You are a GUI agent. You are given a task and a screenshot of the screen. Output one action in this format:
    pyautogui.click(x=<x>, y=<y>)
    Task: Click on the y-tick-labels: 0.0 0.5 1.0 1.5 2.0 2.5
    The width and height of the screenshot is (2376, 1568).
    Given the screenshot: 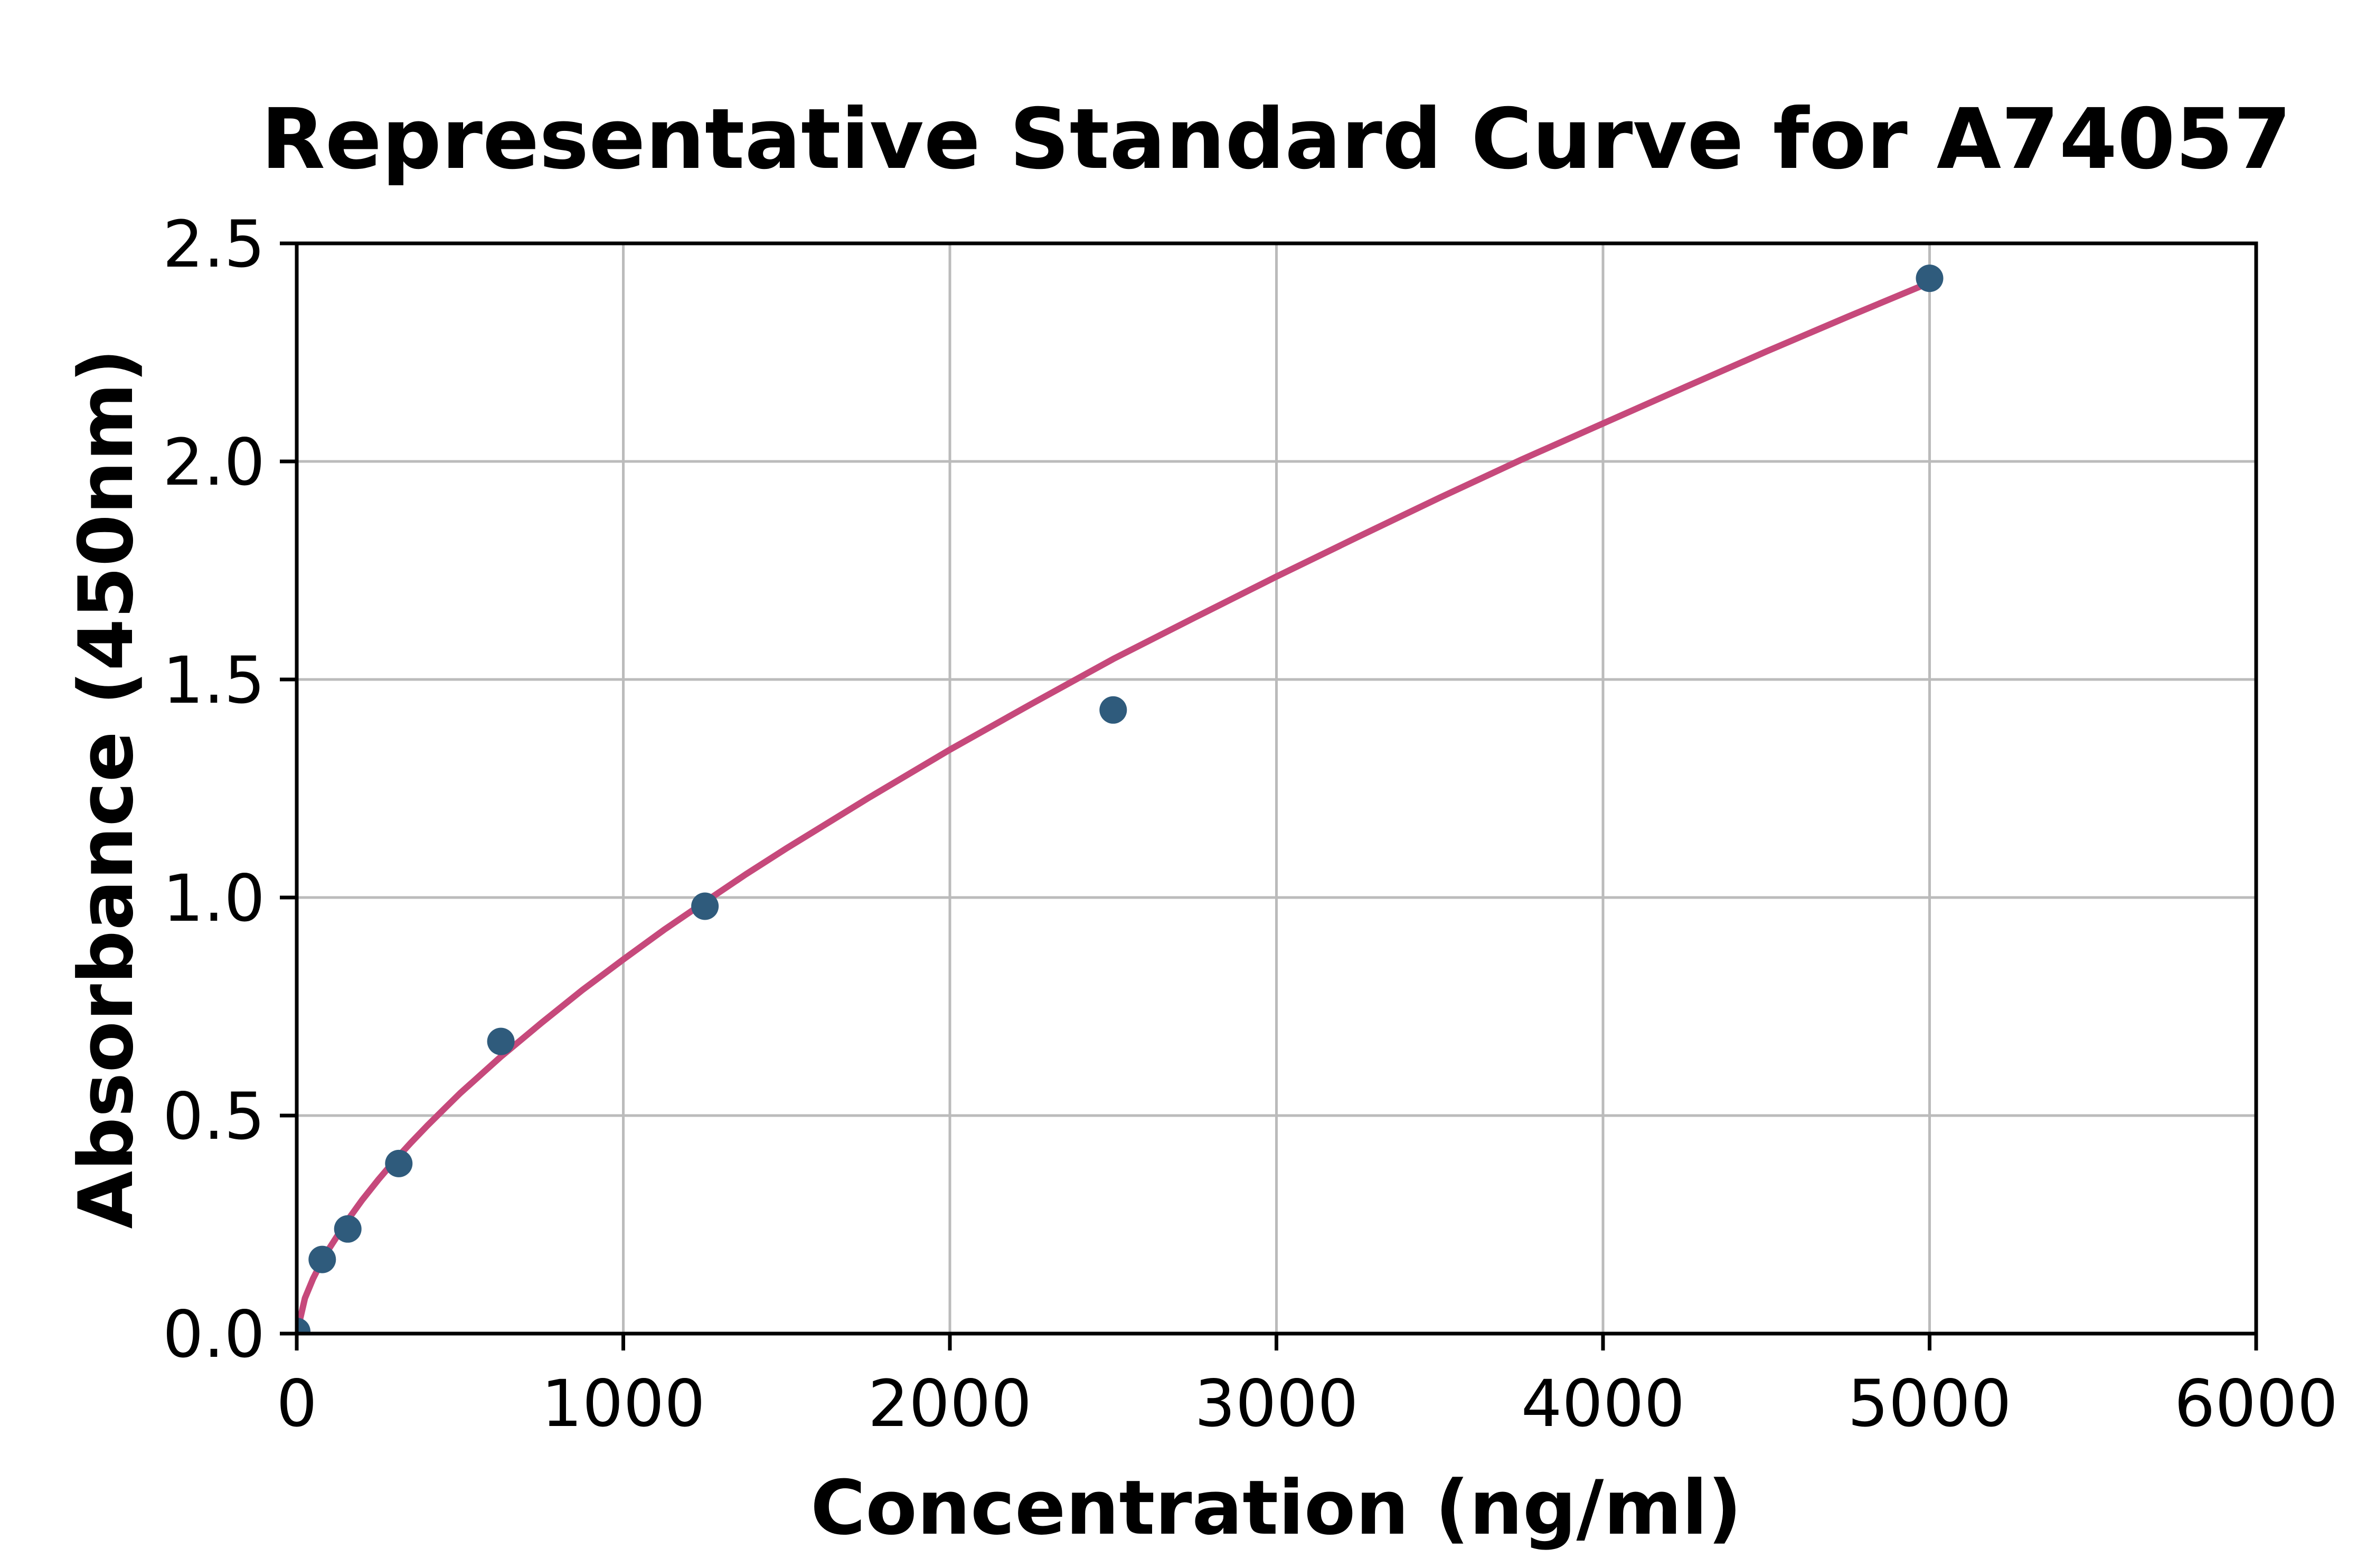 What is the action you would take?
    pyautogui.click(x=214, y=790)
    